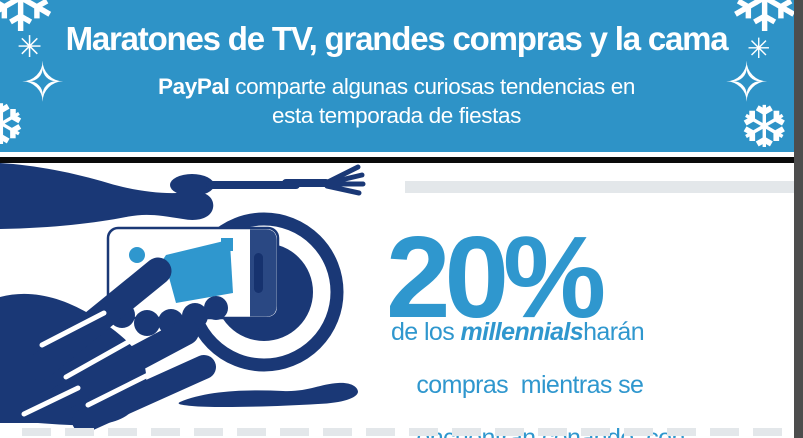 Image resolution: width=803 pixels, height=438 pixels. I want to click on stat-percentage: 20%, so click(496, 277).